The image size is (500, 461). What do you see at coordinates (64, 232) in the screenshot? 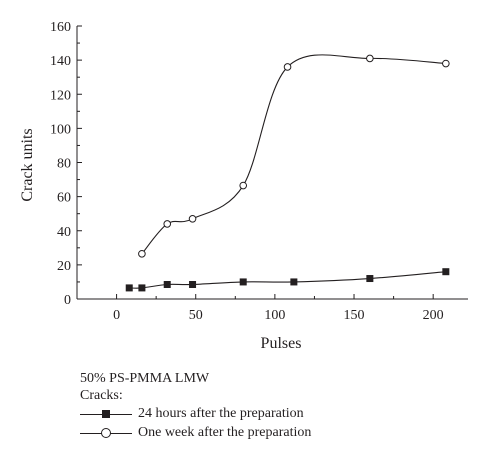
I see `y-tick-label: 40` at bounding box center [64, 232].